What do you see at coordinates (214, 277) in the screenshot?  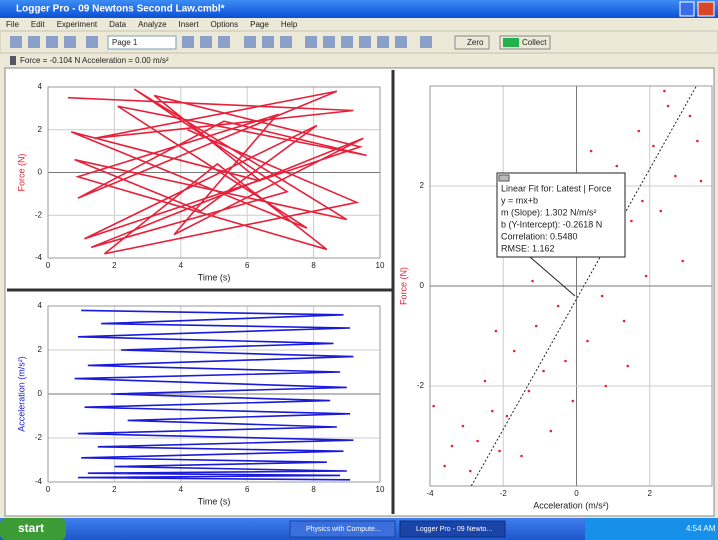 I see `x-axis-label: Time (s)` at bounding box center [214, 277].